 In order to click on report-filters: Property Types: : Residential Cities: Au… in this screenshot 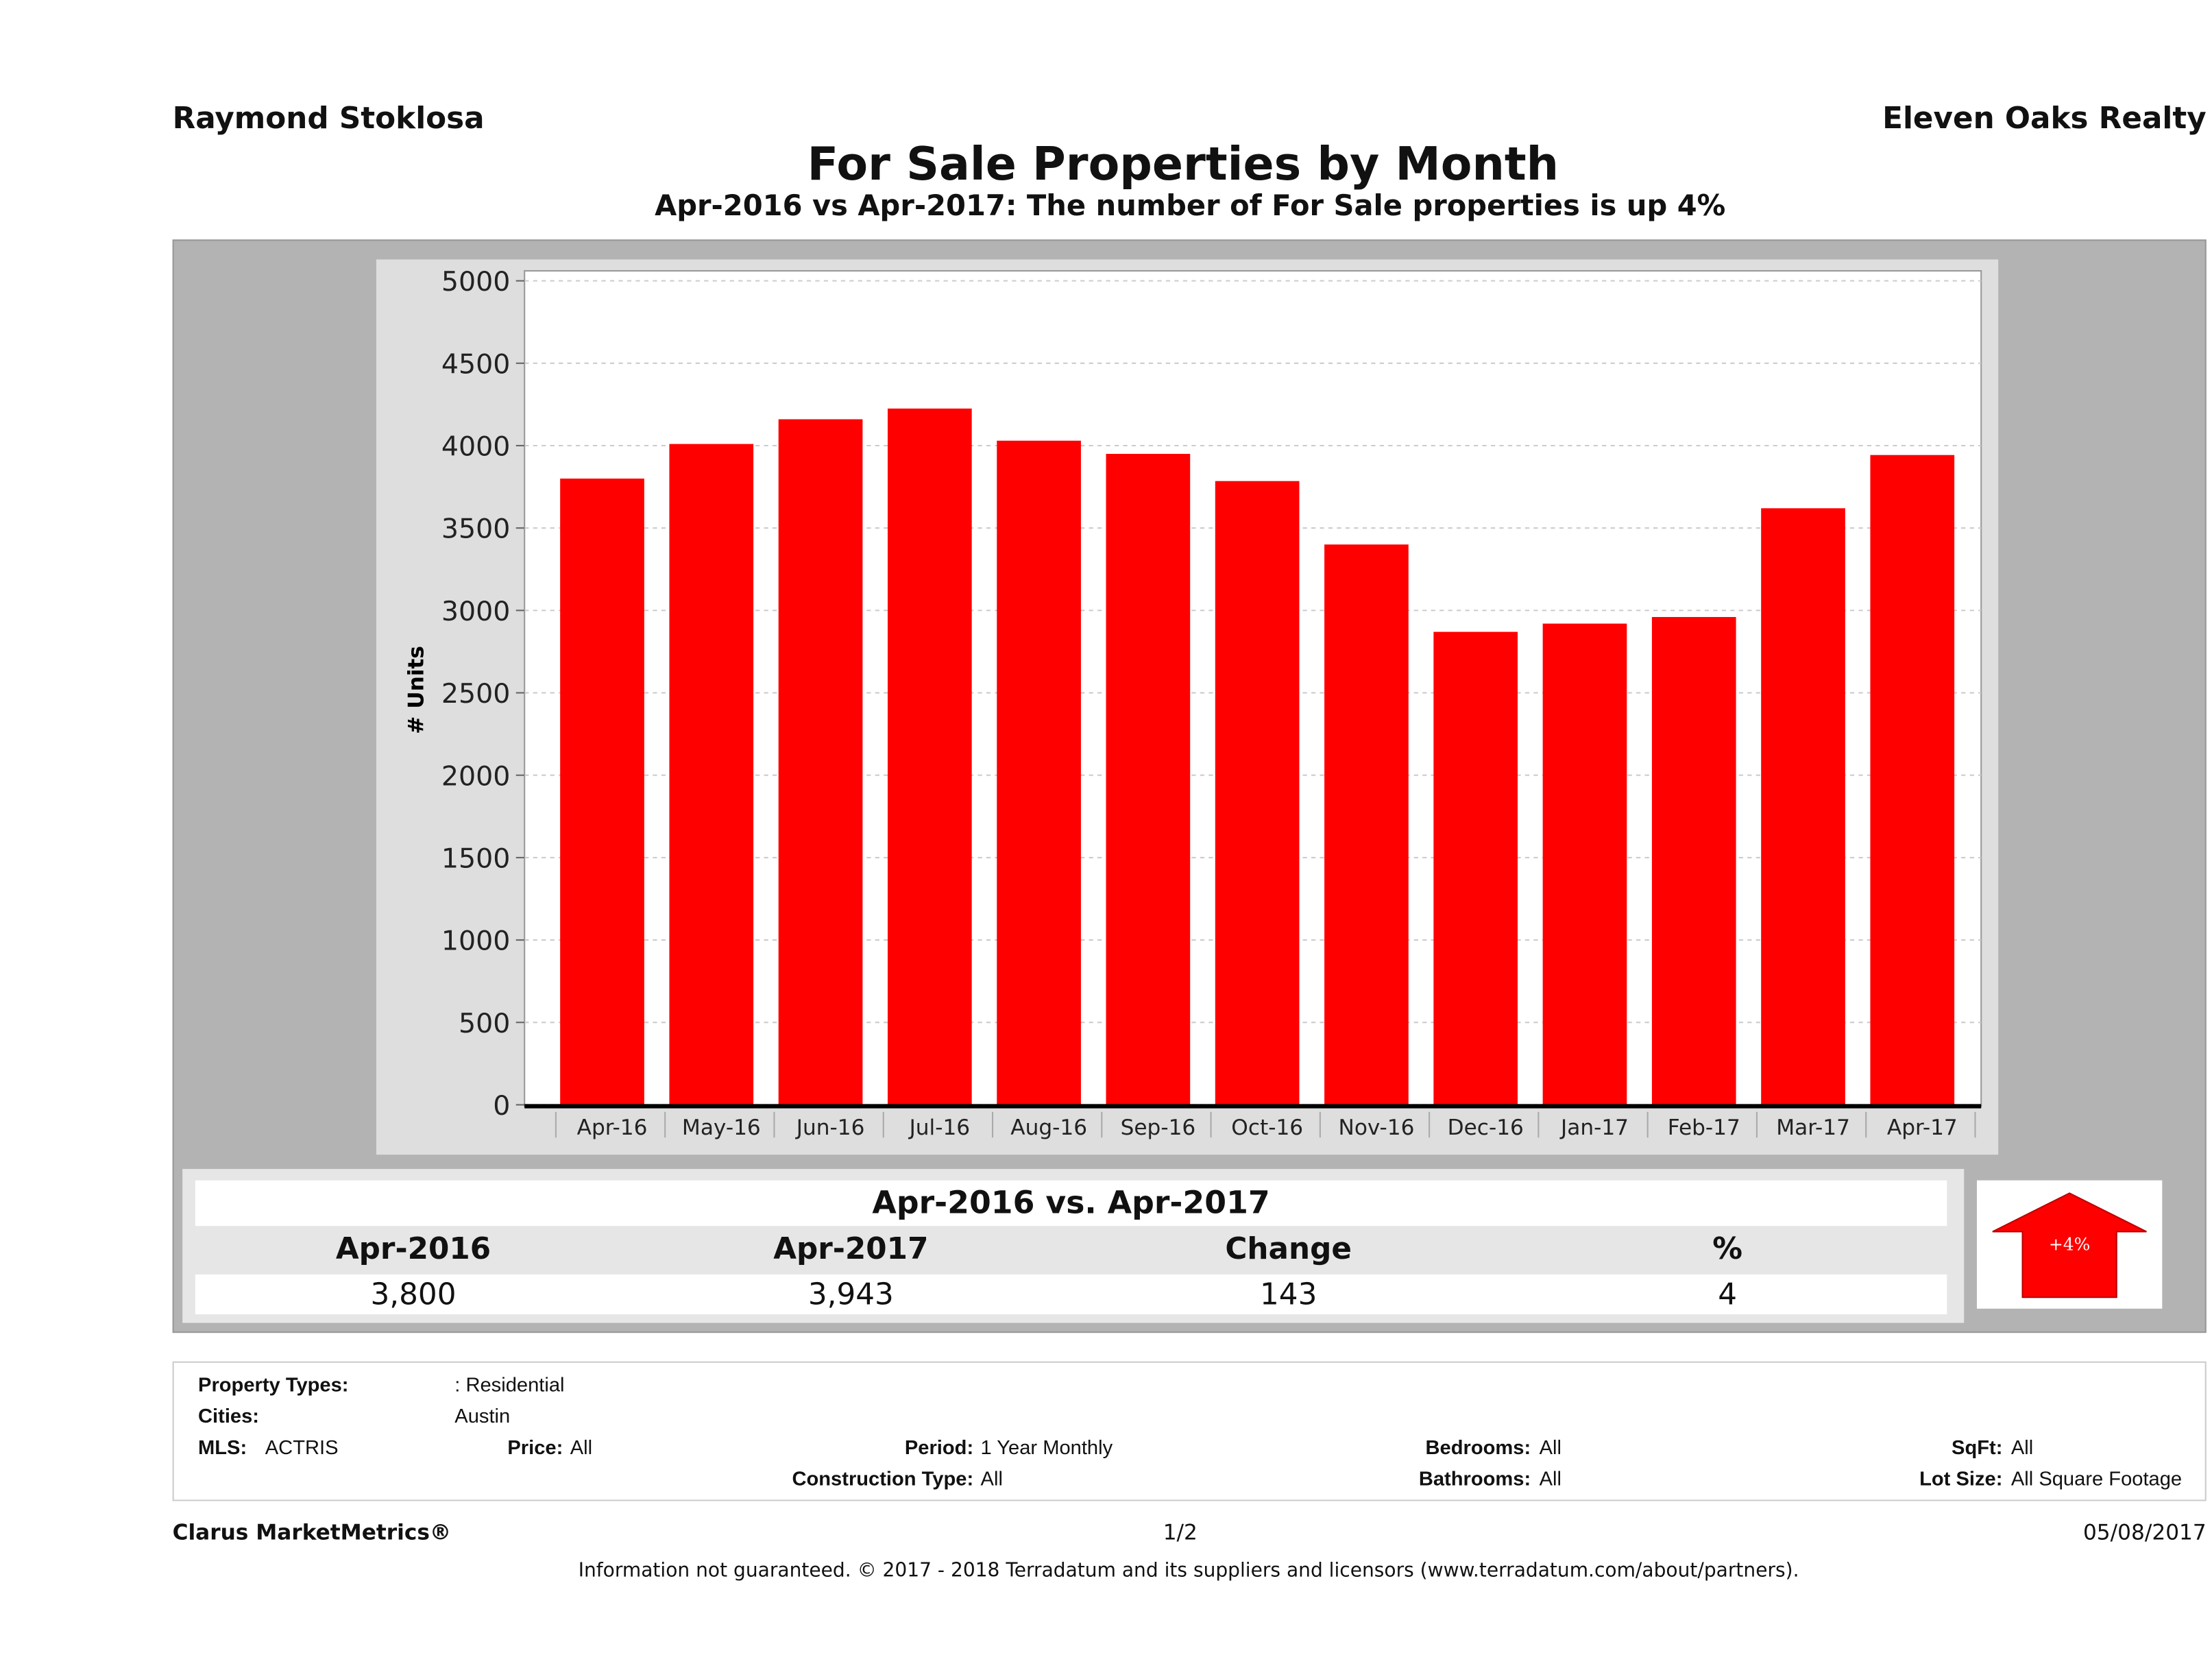, I will do `click(1190, 1431)`.